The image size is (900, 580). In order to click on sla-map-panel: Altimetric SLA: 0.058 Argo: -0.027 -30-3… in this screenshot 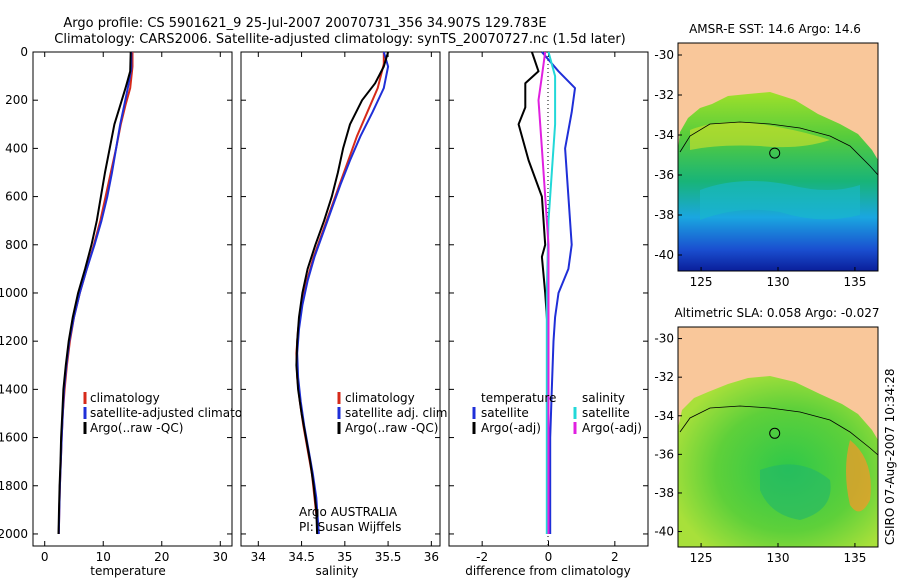, I will do `click(766, 435)`.